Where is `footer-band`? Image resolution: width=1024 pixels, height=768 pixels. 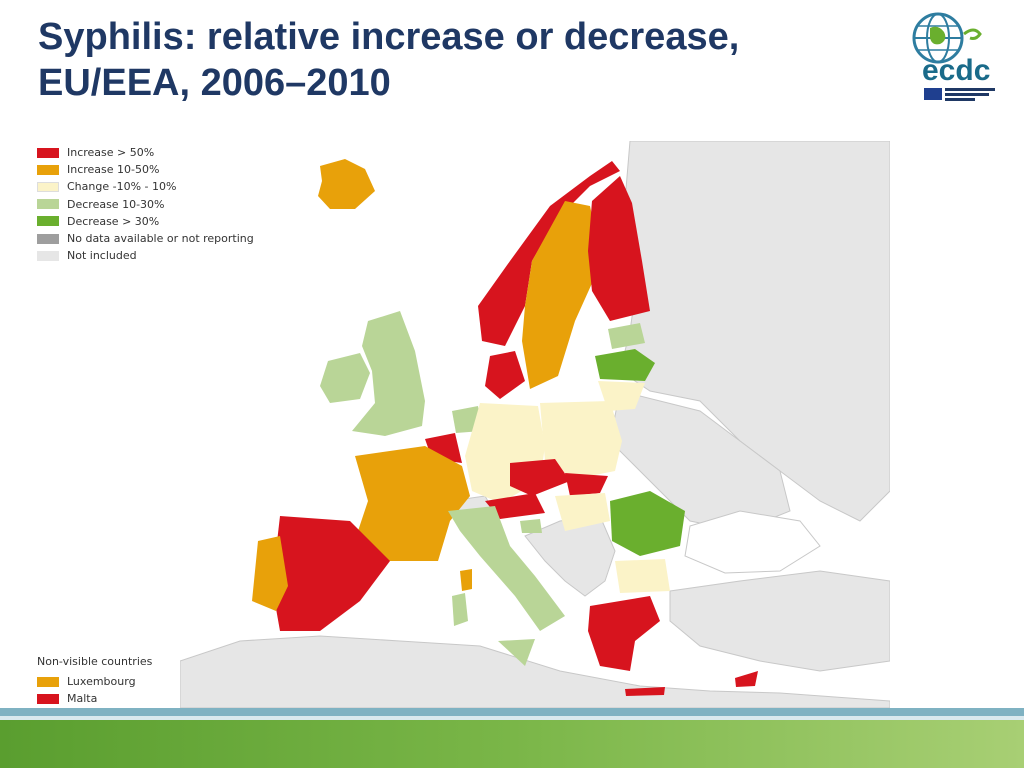
footer-band is located at coordinates (512, 744).